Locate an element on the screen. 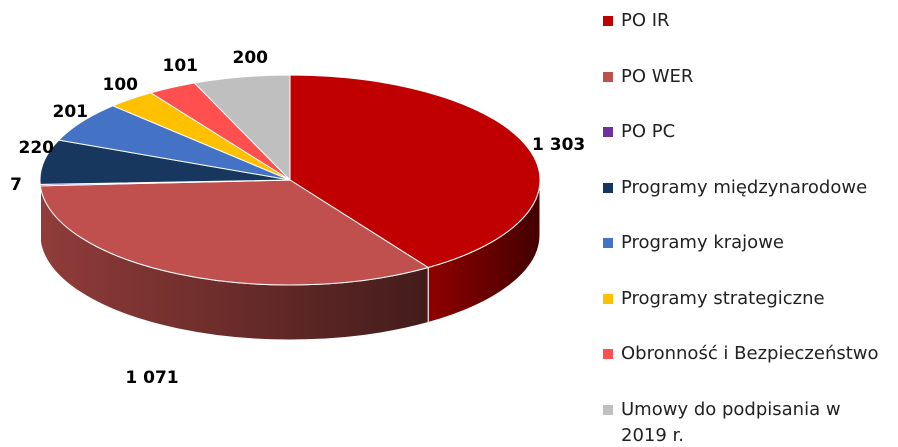 Image resolution: width=898 pixels, height=447 pixels. data-label: 220 is located at coordinates (37, 148).